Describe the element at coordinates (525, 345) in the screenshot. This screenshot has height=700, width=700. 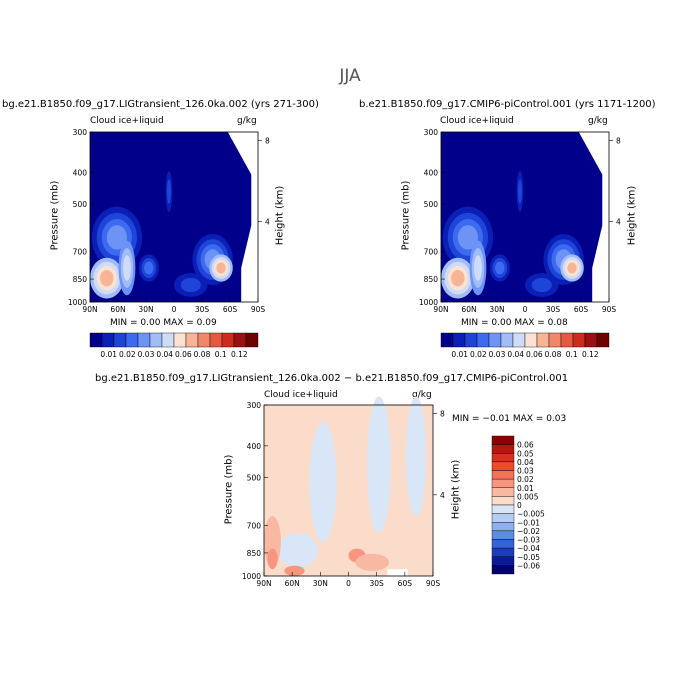
I see `panel2-colorbar: 0.01 0.02 0.03 0.04 0.06 0.08 0.1 0.12` at that location.